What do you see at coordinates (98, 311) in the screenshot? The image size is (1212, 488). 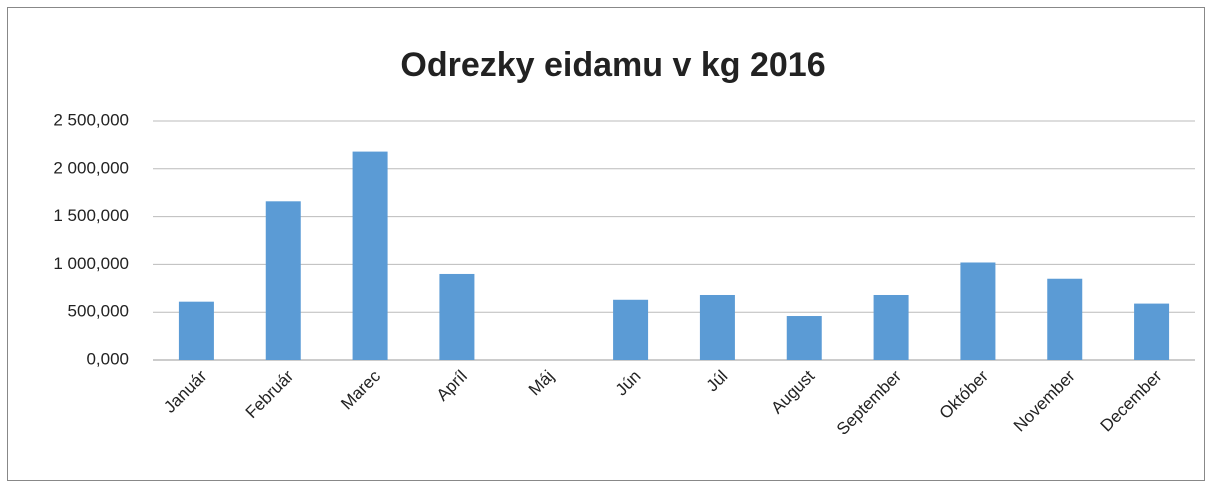 I see `y-tick-label: 500,000` at bounding box center [98, 311].